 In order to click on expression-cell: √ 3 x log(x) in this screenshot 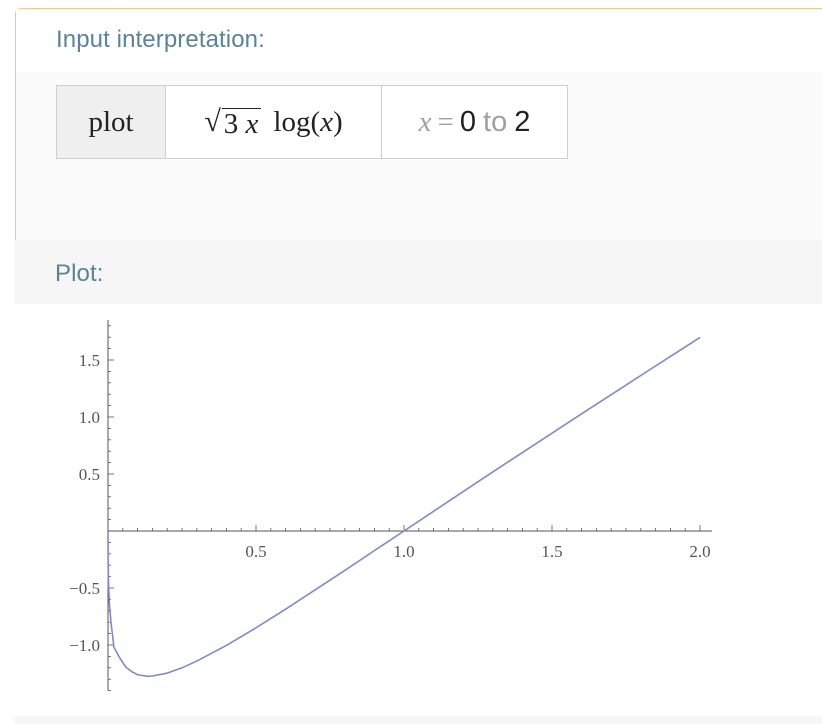, I will do `click(273, 122)`.